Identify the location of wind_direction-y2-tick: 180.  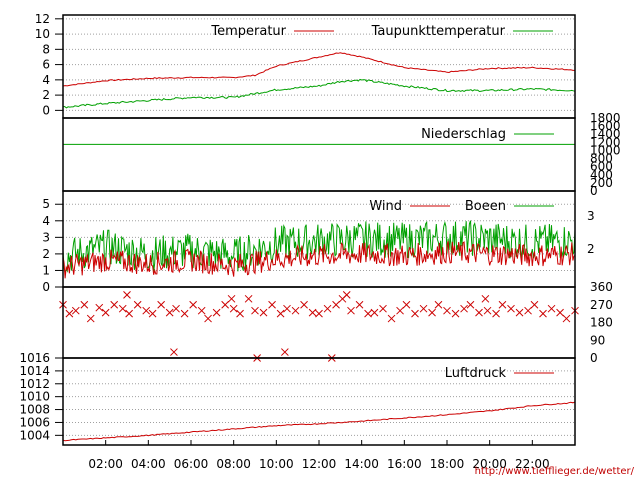
(601, 323).